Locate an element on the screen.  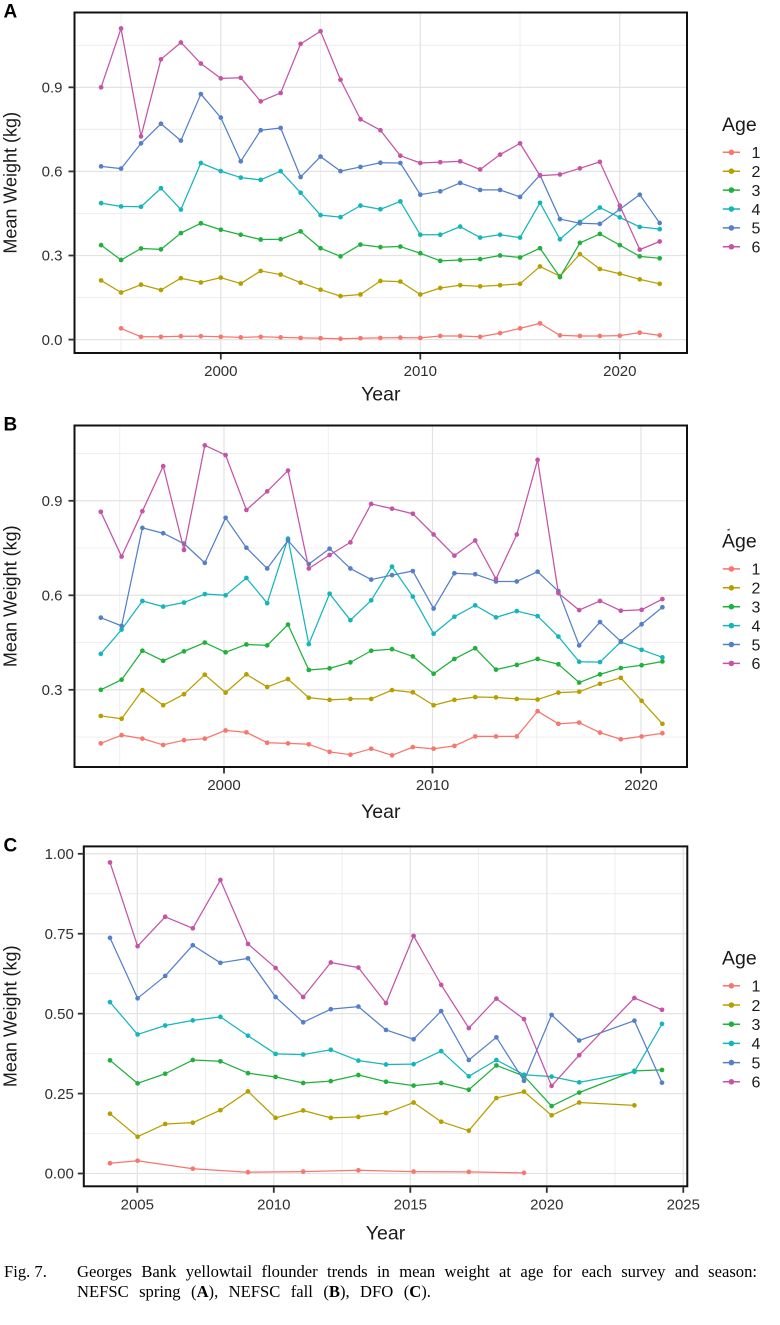
svg-text: 1.00 is located at coordinates (59, 854).